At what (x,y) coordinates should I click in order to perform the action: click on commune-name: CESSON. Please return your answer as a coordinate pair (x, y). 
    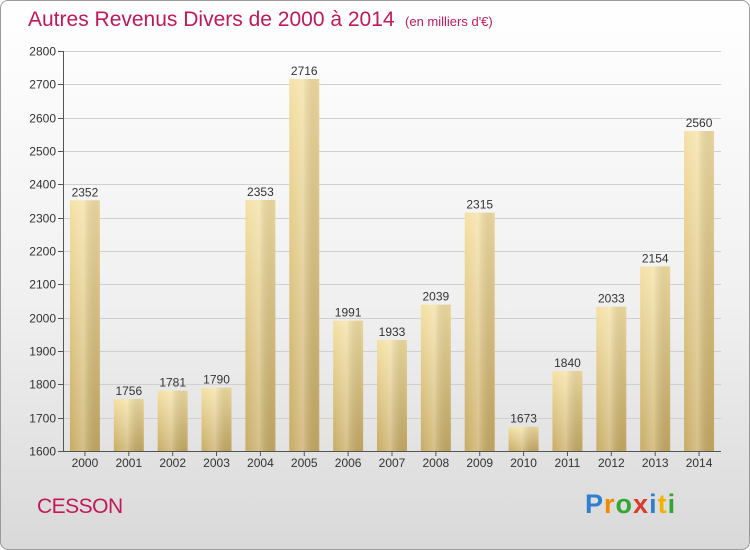
    Looking at the image, I should click on (80, 506).